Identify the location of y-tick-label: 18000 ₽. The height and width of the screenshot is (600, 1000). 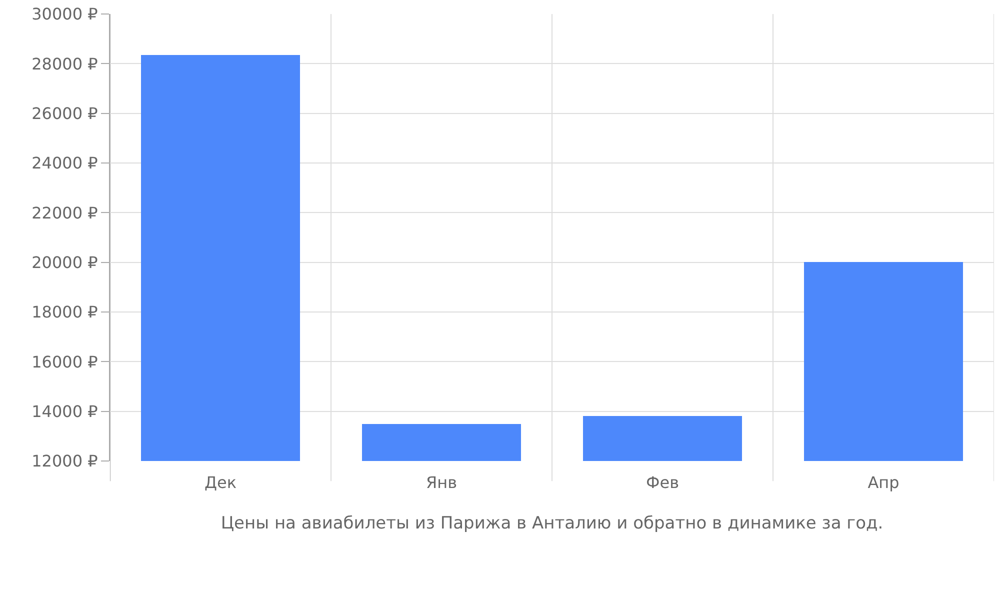
(65, 312).